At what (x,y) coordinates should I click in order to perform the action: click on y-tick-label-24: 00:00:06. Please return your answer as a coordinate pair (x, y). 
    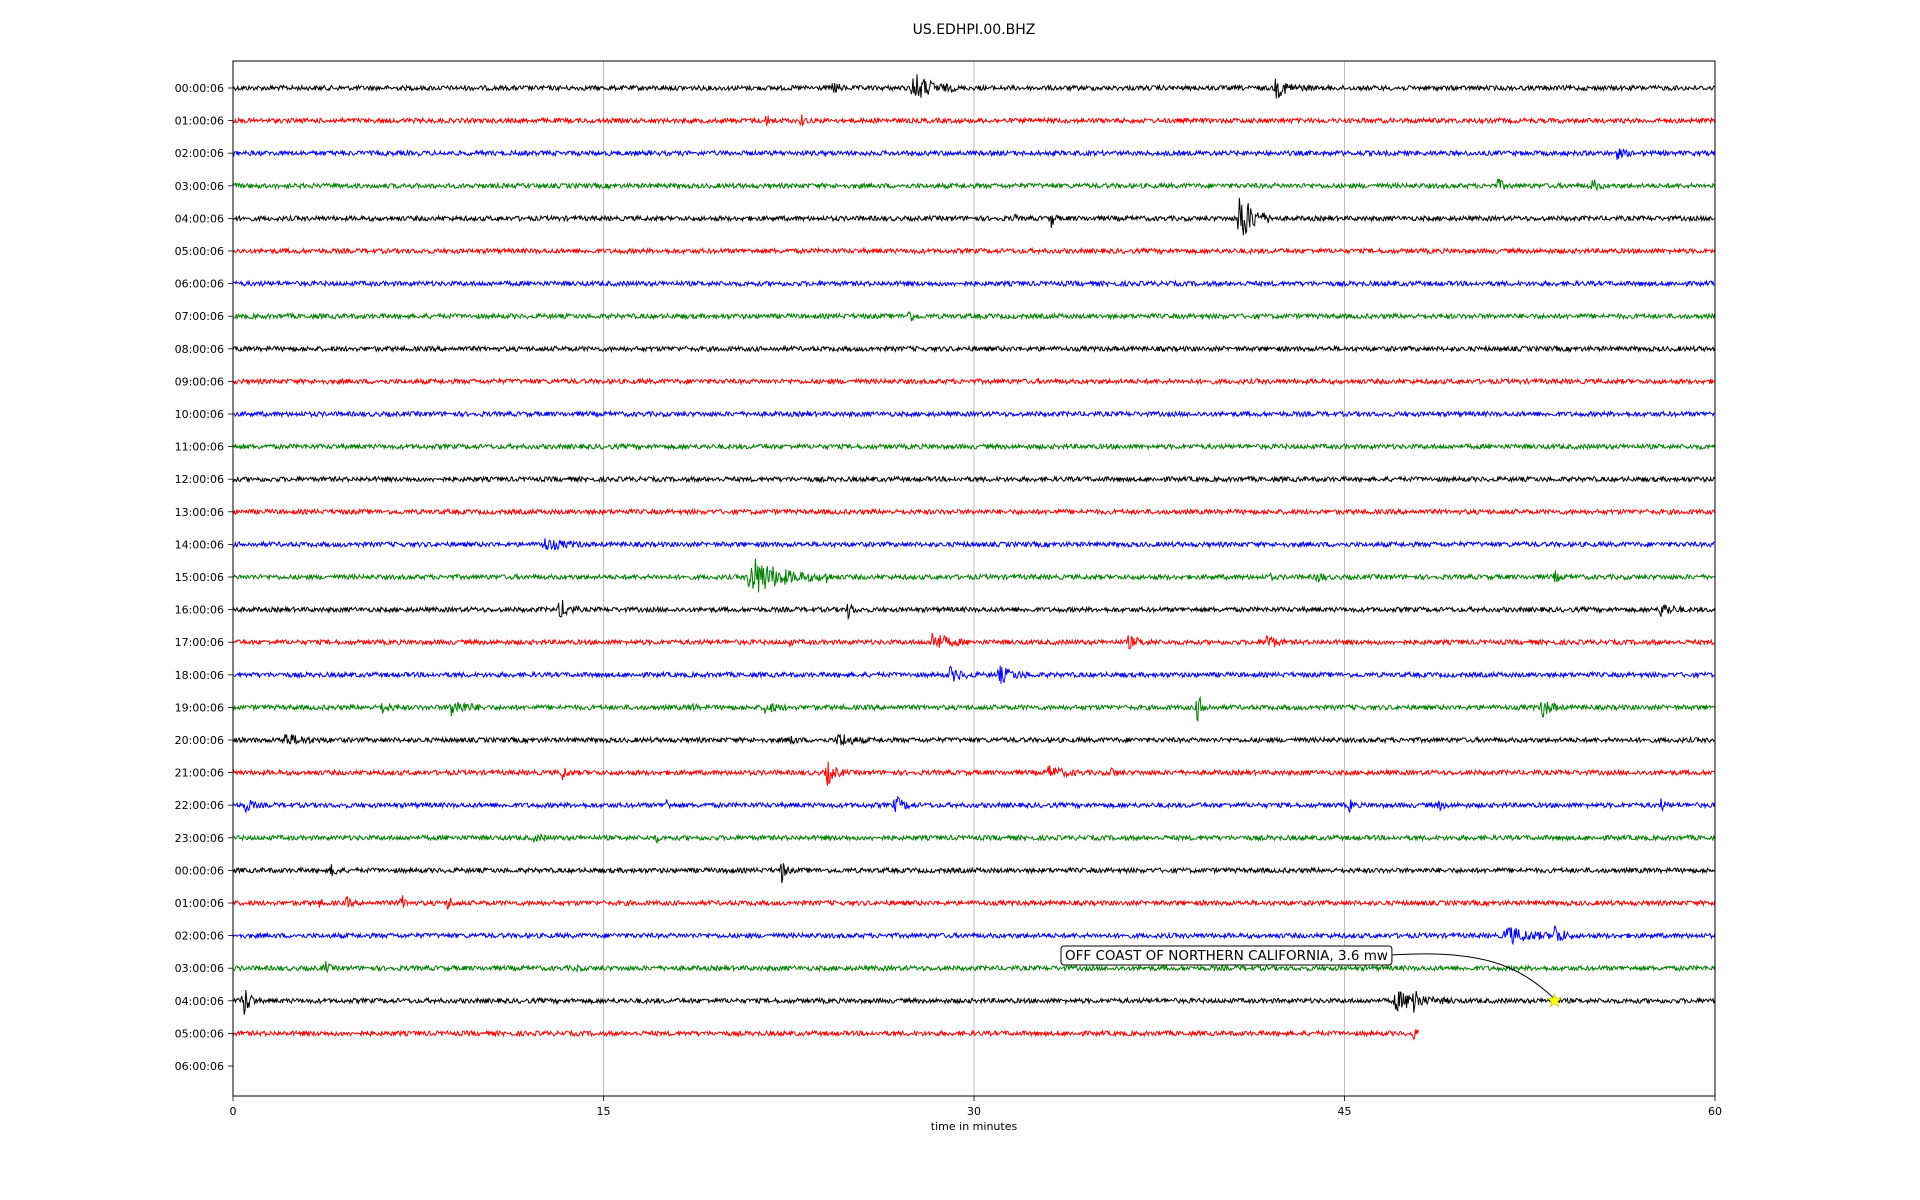
    Looking at the image, I should click on (199, 870).